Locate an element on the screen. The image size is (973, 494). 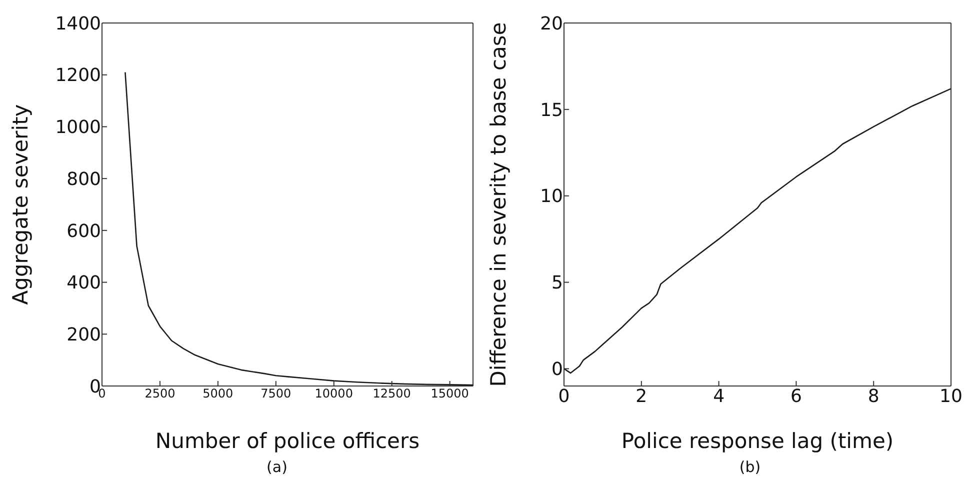
x-tick-label: 10000 is located at coordinates (333, 393).